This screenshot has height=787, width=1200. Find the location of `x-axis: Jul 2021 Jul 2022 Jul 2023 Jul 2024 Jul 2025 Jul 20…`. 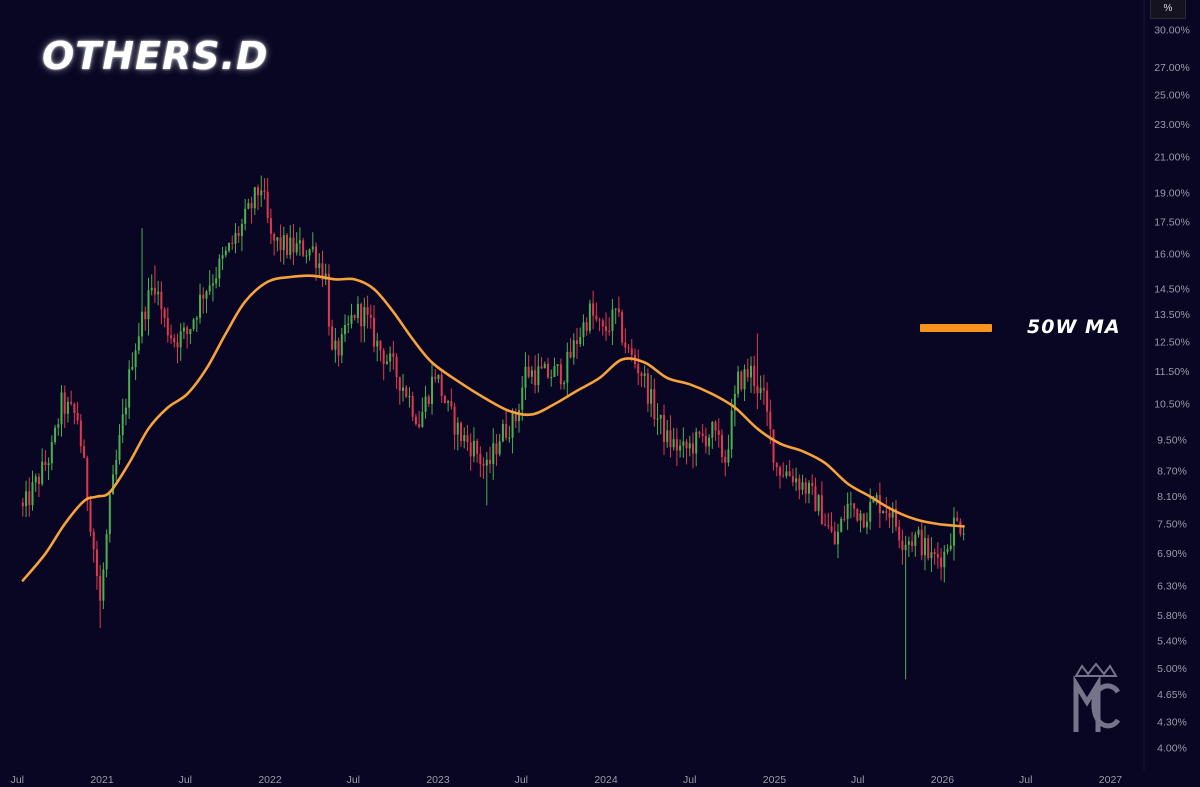

x-axis: Jul 2021 Jul 2022 Jul 2023 Jul 2024 Jul 2025 Jul 20… is located at coordinates (567, 780).